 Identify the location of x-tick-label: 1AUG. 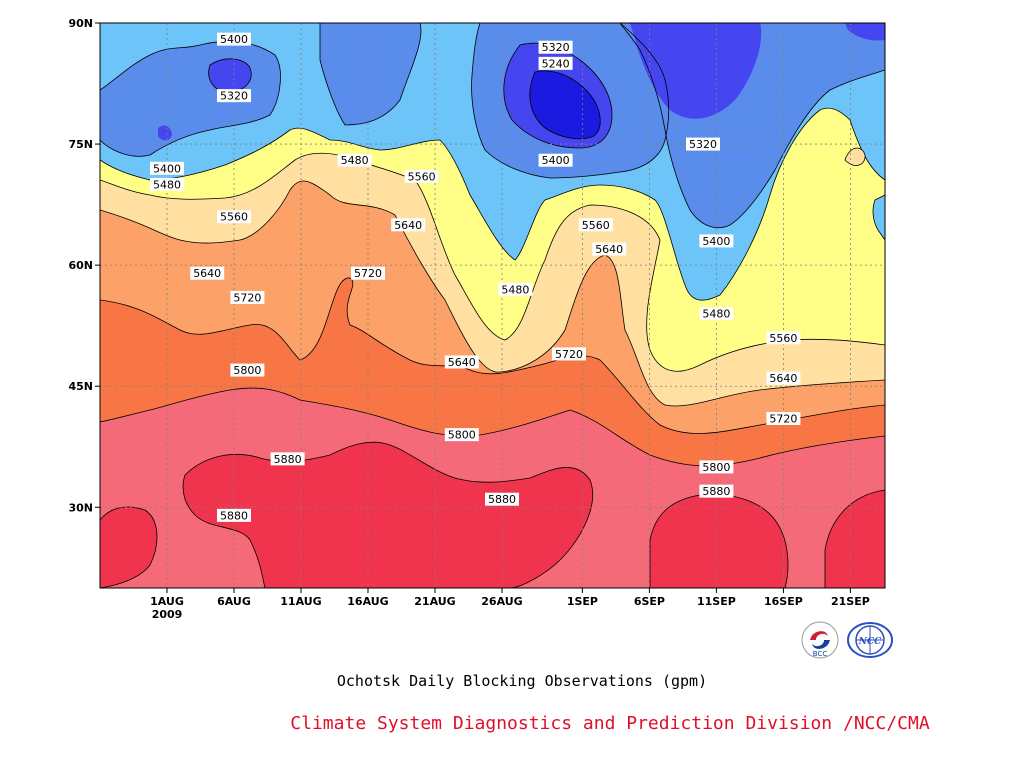
(167, 601).